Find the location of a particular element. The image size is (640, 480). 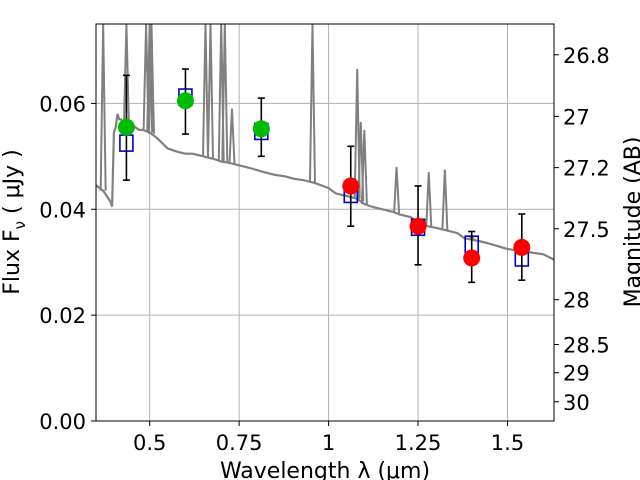

y-tick-label: 0.00 is located at coordinates (62, 422).